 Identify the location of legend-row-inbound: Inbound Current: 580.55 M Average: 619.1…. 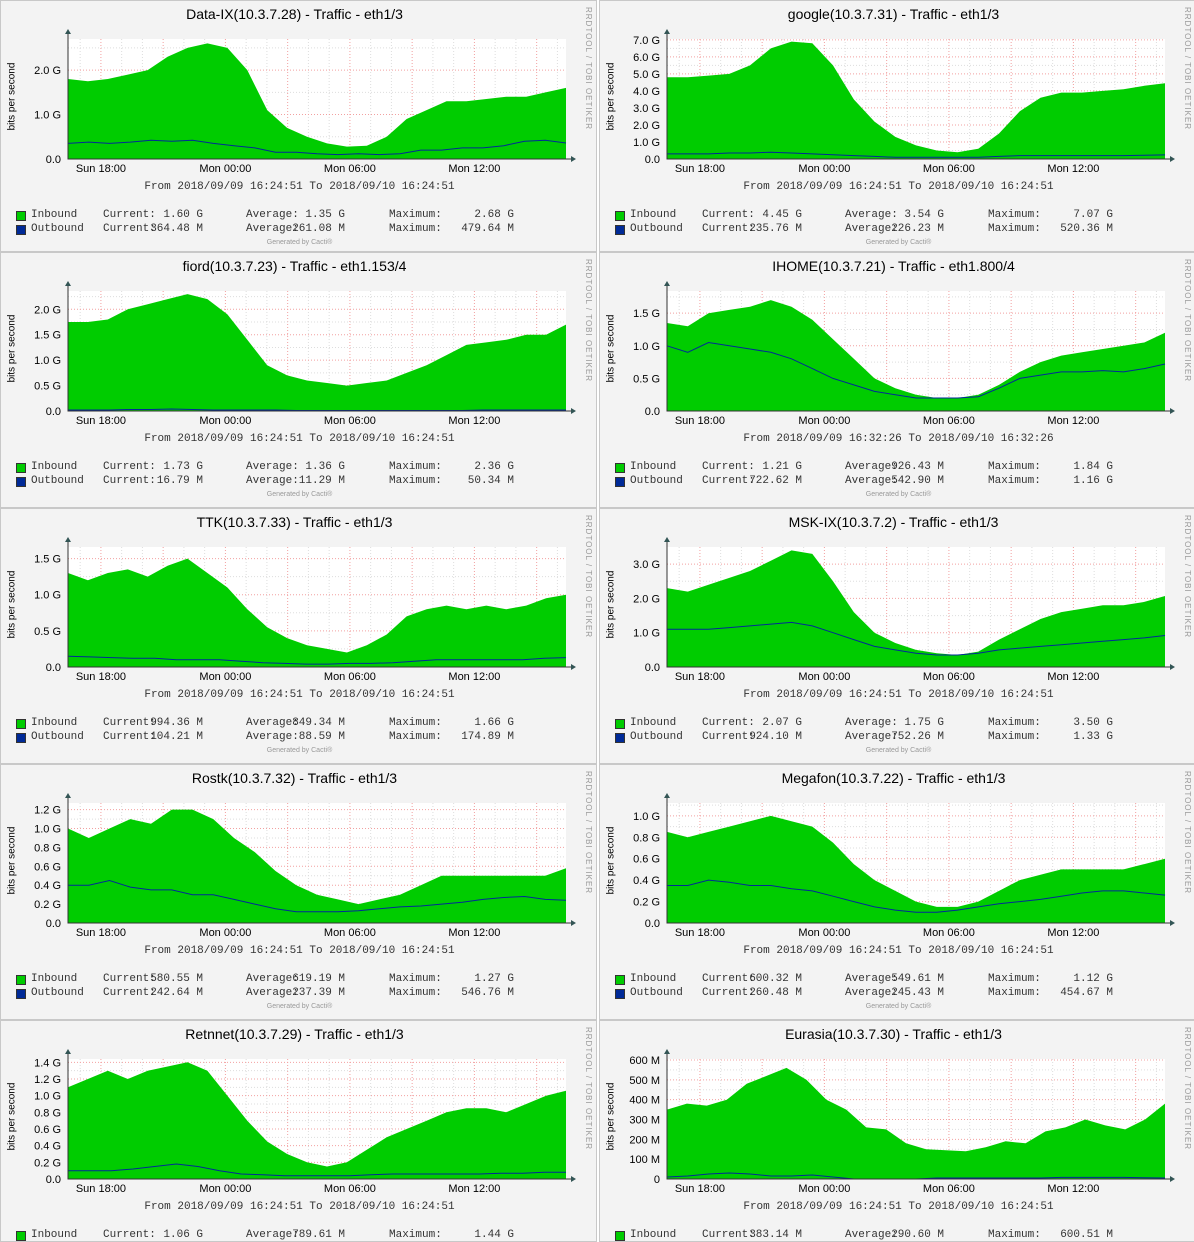
(296, 979).